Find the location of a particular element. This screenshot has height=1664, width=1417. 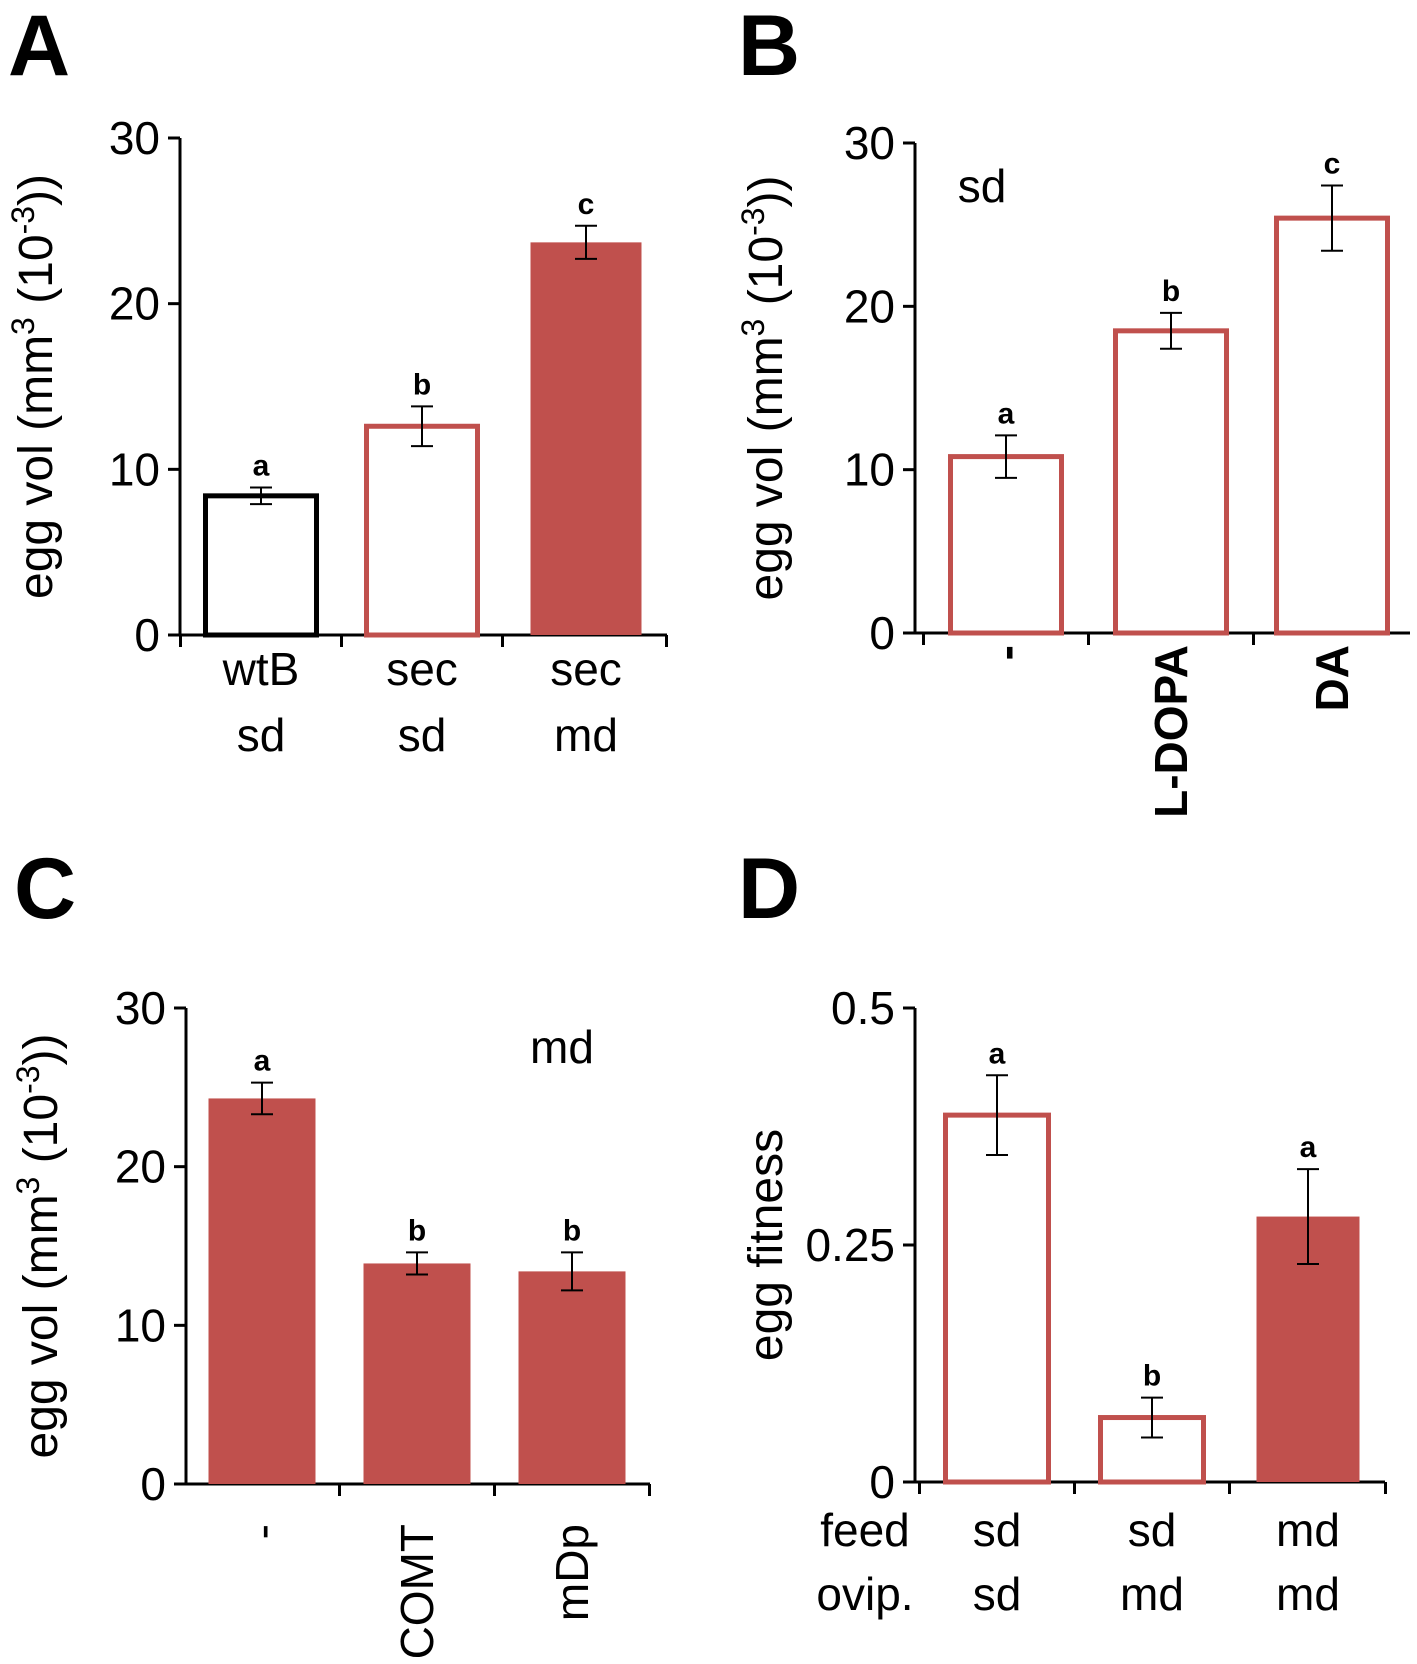

x-tick-label: wtB is located at coordinates (261, 669).